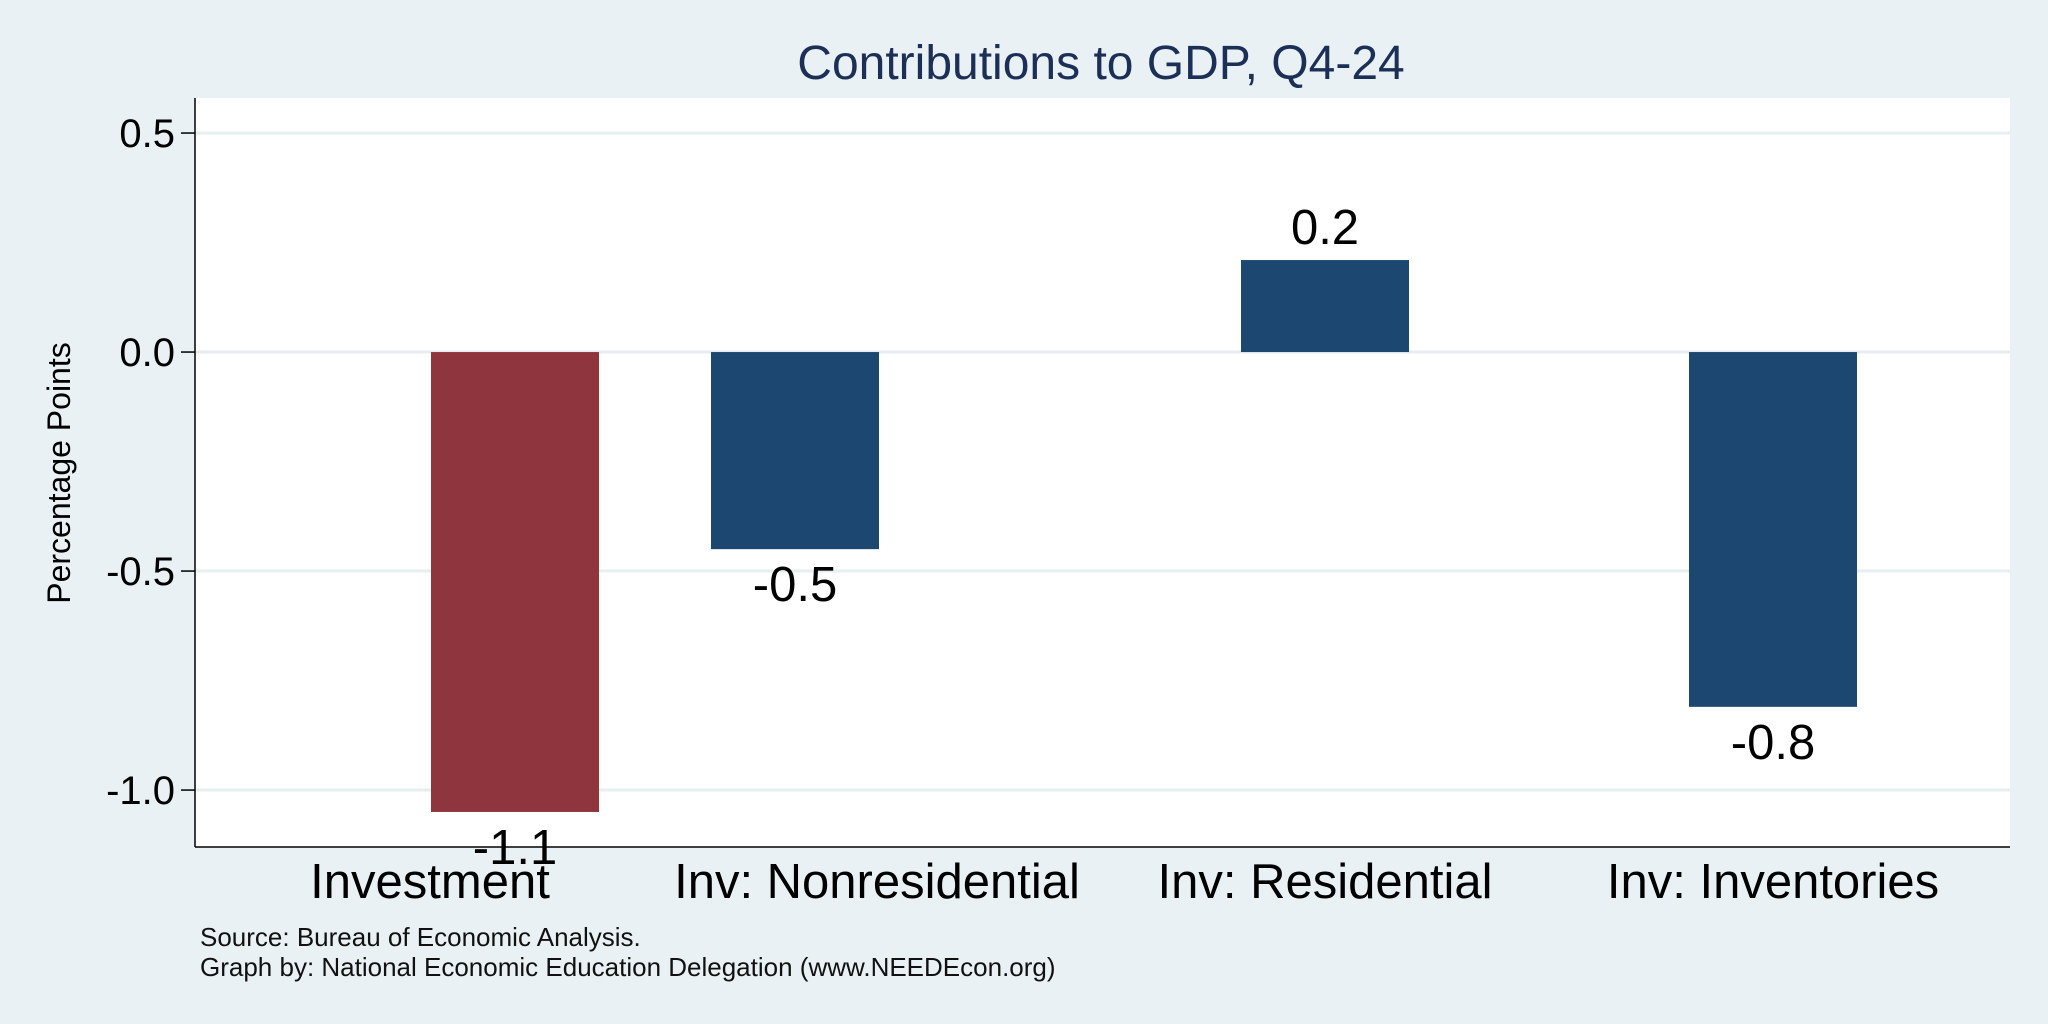  I want to click on data-label: -1.1, so click(515, 848).